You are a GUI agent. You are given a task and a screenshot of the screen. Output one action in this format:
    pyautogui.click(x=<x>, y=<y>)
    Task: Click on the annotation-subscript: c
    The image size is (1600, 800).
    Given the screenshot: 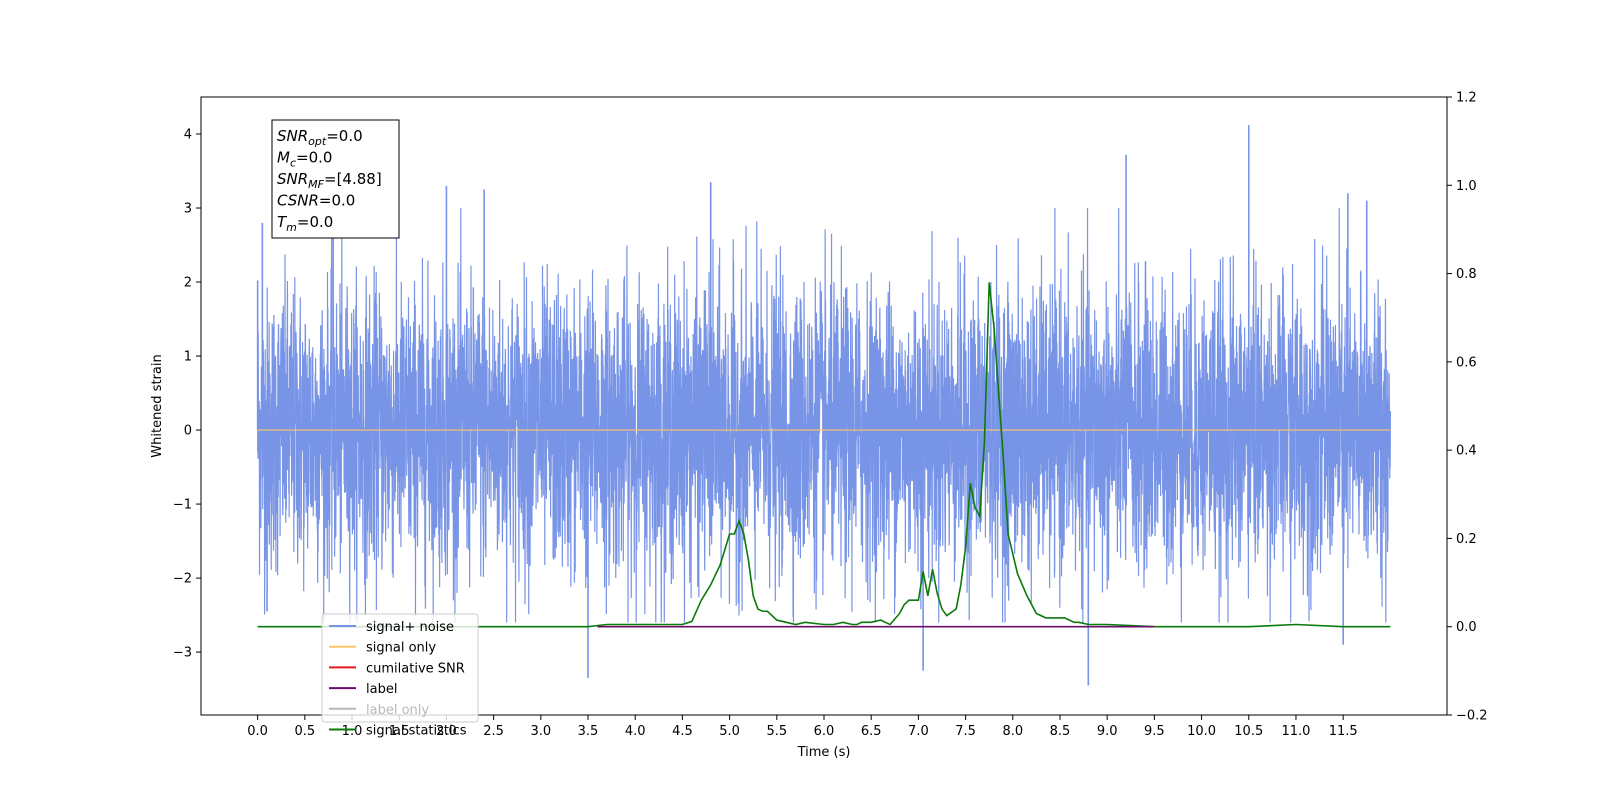 What is the action you would take?
    pyautogui.click(x=293, y=163)
    